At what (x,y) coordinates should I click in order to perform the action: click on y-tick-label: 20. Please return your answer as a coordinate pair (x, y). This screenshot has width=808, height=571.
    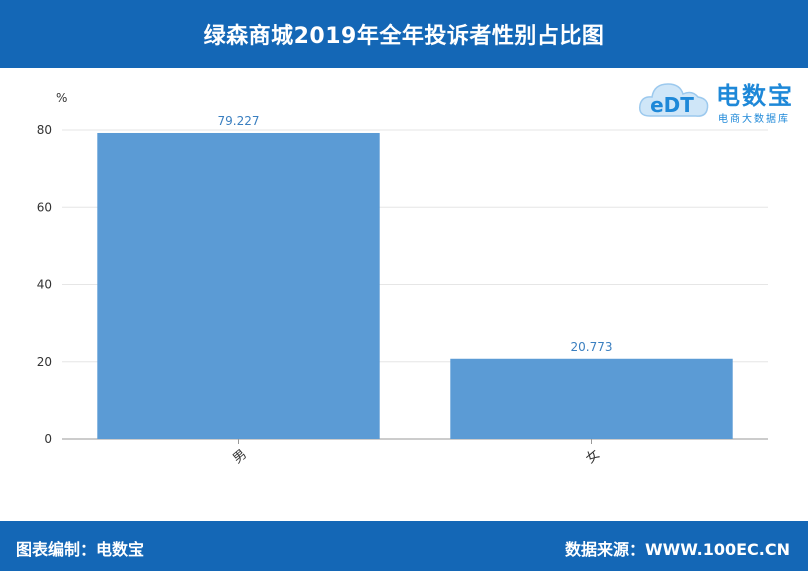
    Looking at the image, I should click on (44, 362).